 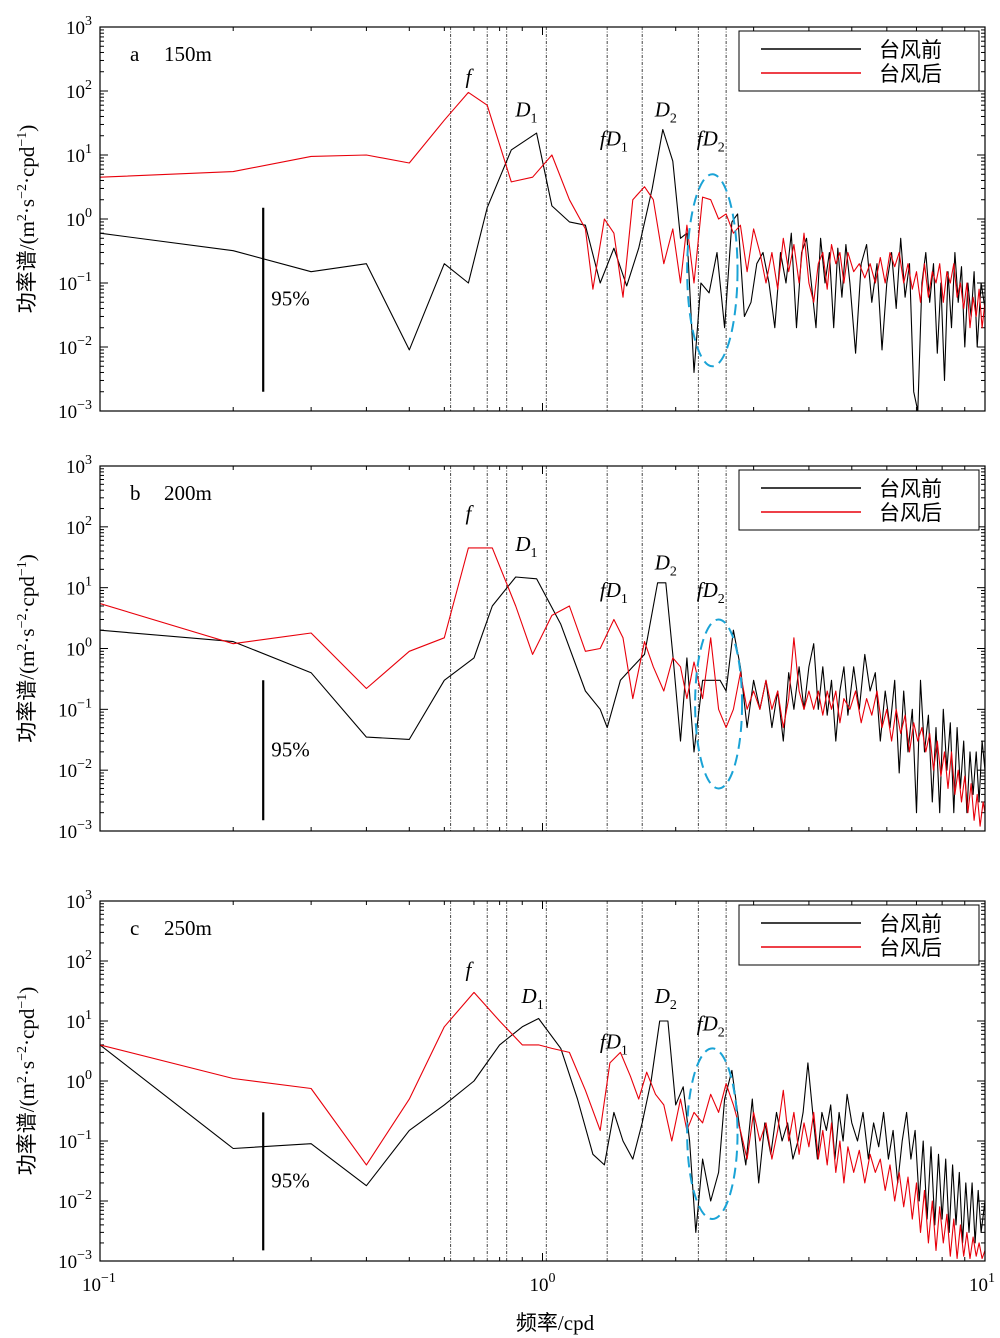 What do you see at coordinates (188, 928) in the screenshot?
I see `depth-label: 250m` at bounding box center [188, 928].